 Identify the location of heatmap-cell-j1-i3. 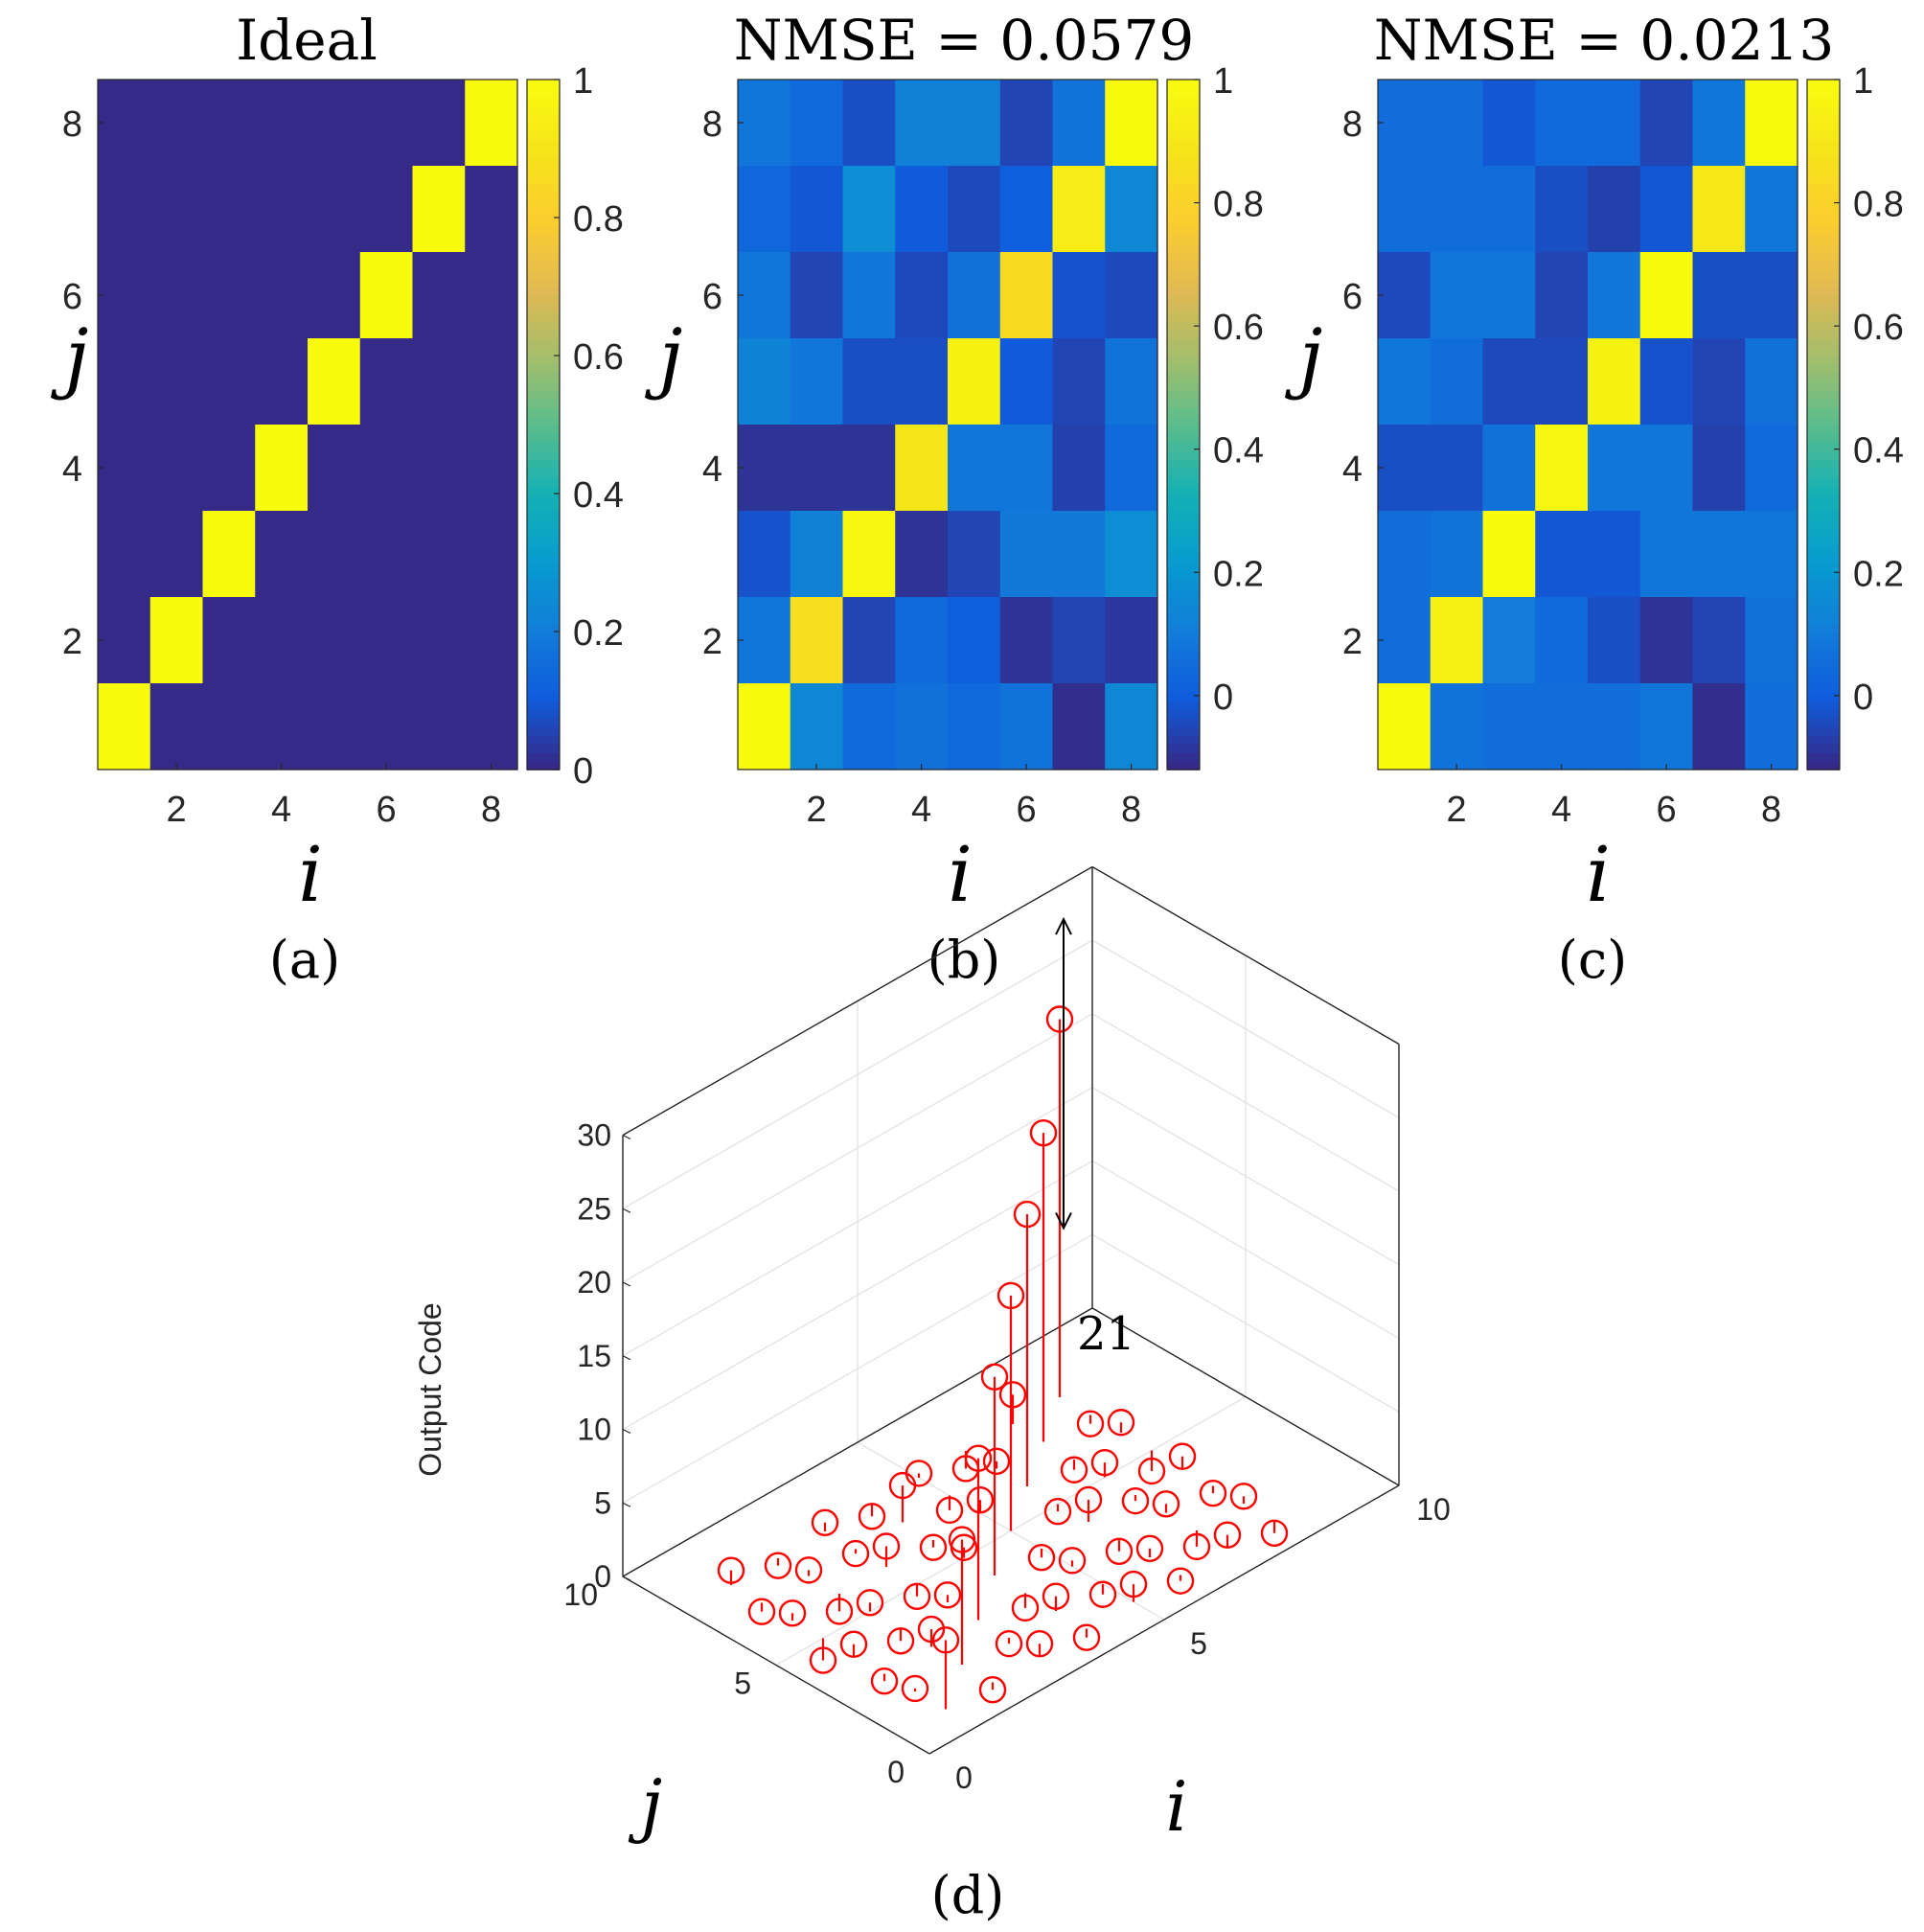
(1509, 726).